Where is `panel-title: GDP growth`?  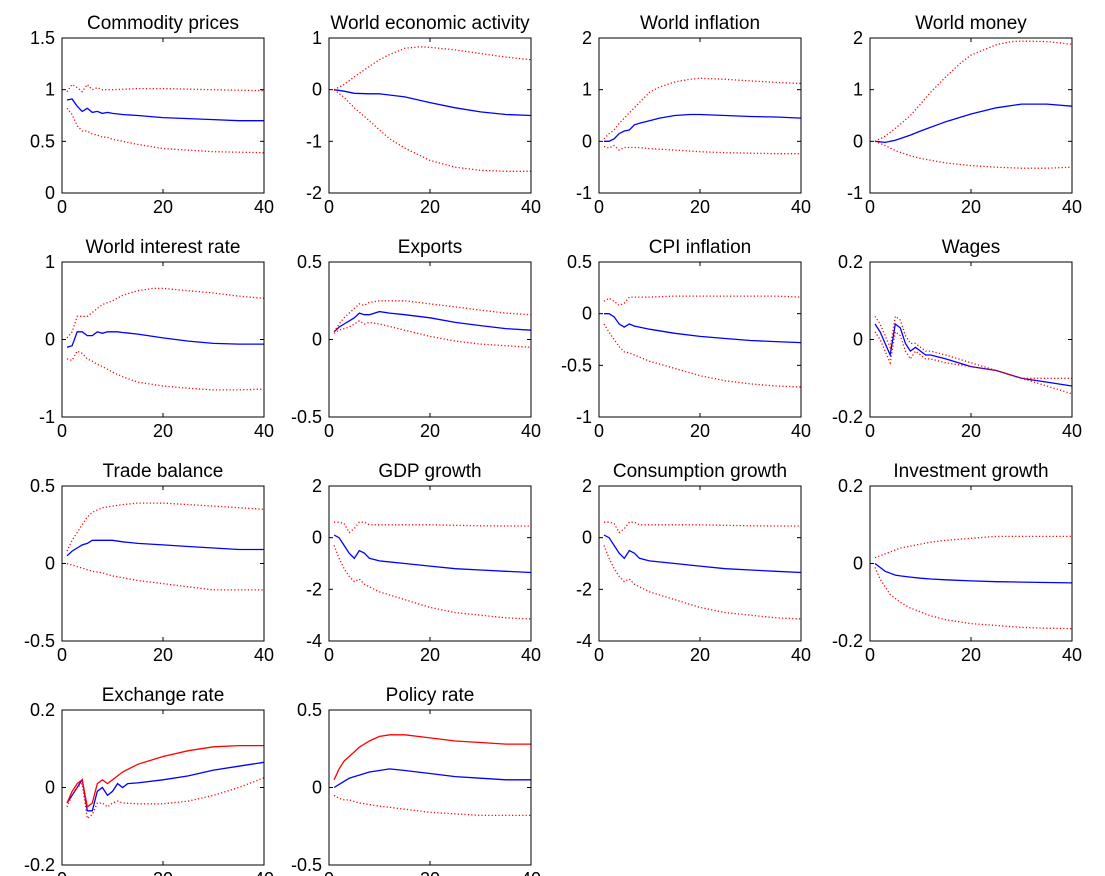
panel-title: GDP growth is located at coordinates (429, 471).